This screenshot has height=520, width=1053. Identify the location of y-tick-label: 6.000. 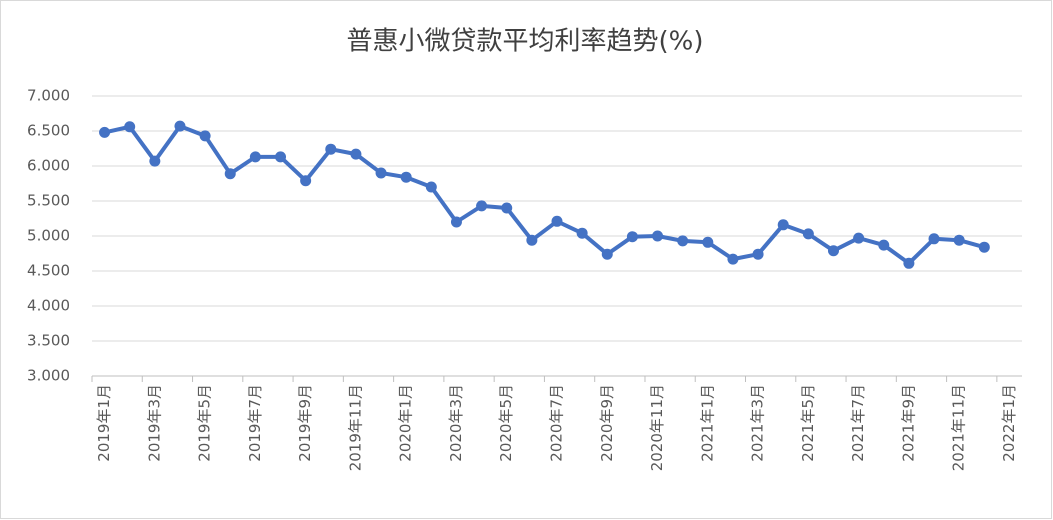
(48, 166).